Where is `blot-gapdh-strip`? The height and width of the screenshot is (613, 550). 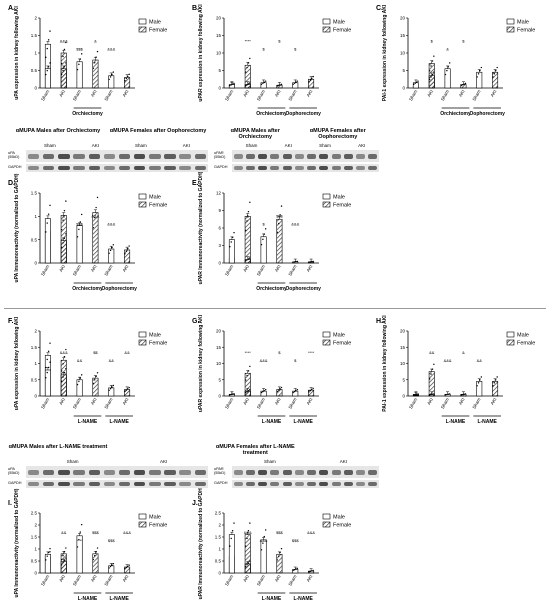
blot-gapdh-strip is located at coordinates (117, 168).